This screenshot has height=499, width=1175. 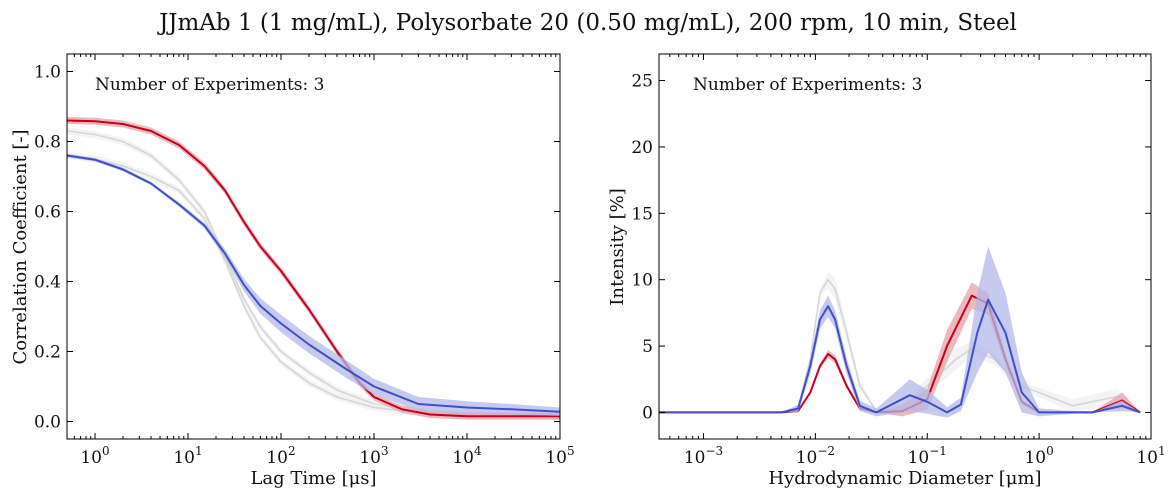 I want to click on y-tick-label: 0.4, so click(x=47, y=283).